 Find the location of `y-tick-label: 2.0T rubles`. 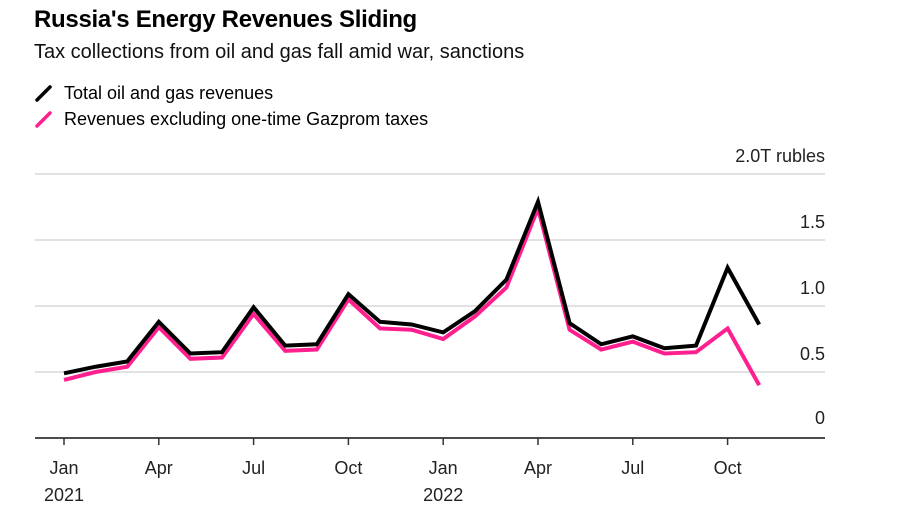

y-tick-label: 2.0T rubles is located at coordinates (780, 156).